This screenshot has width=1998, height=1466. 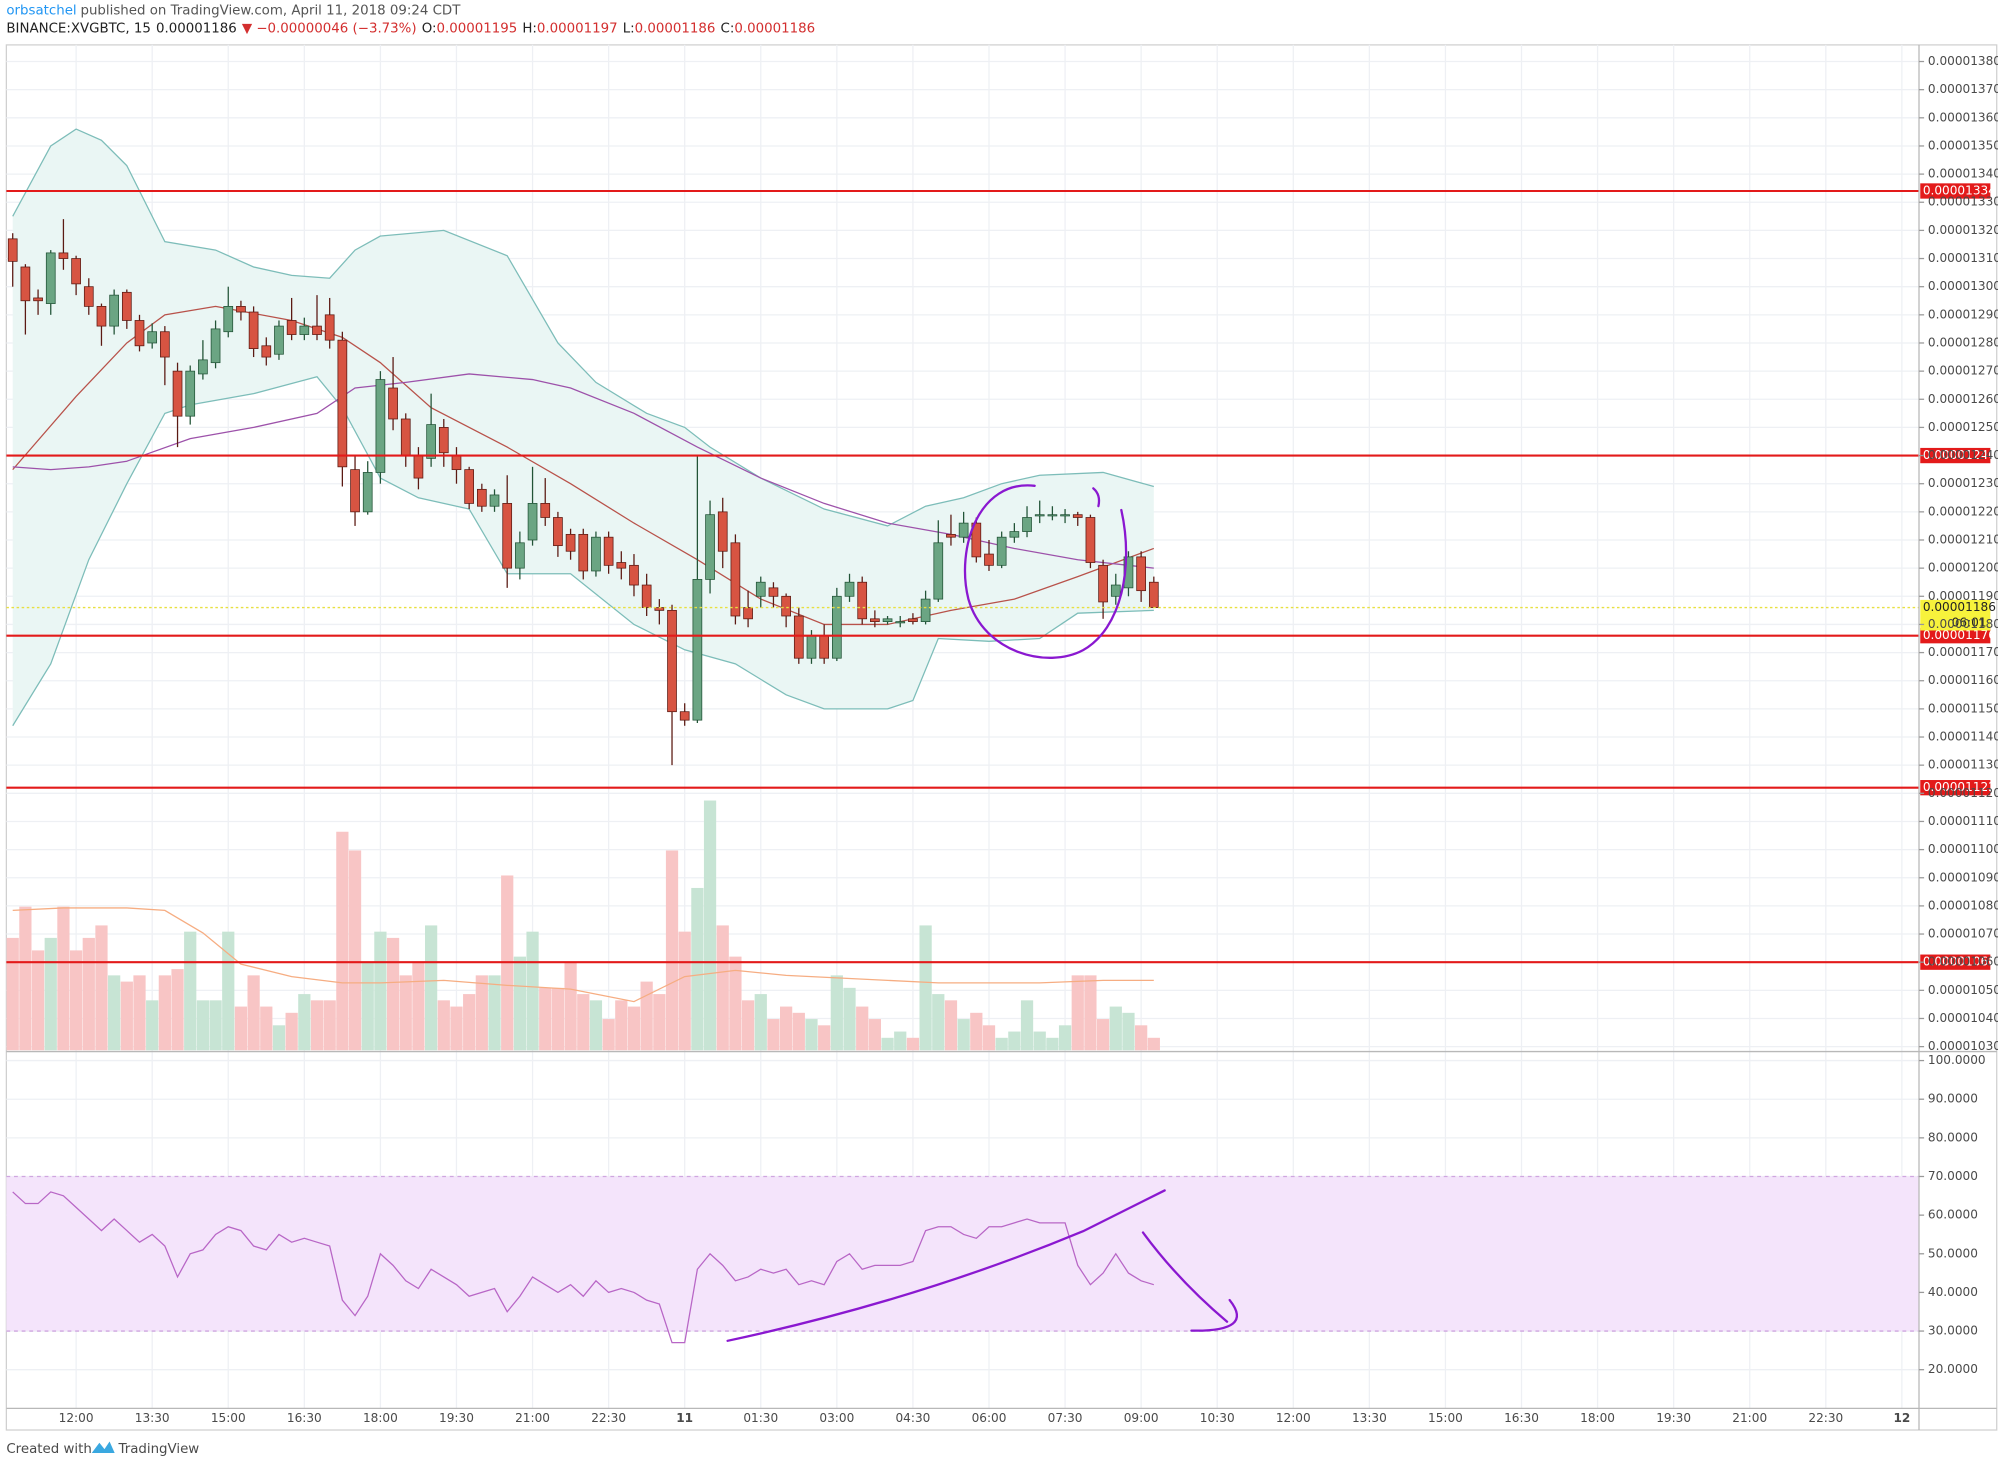 What do you see at coordinates (1217, 1418) in the screenshot?
I see `x-tick-label: 10:30` at bounding box center [1217, 1418].